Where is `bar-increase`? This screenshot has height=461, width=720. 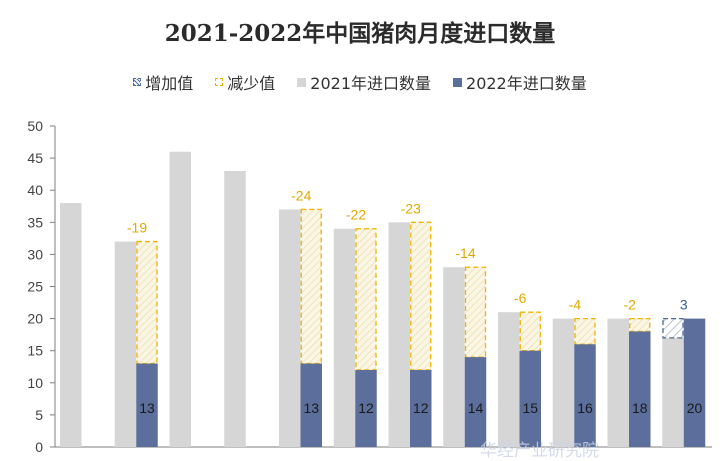 bar-increase is located at coordinates (673, 328).